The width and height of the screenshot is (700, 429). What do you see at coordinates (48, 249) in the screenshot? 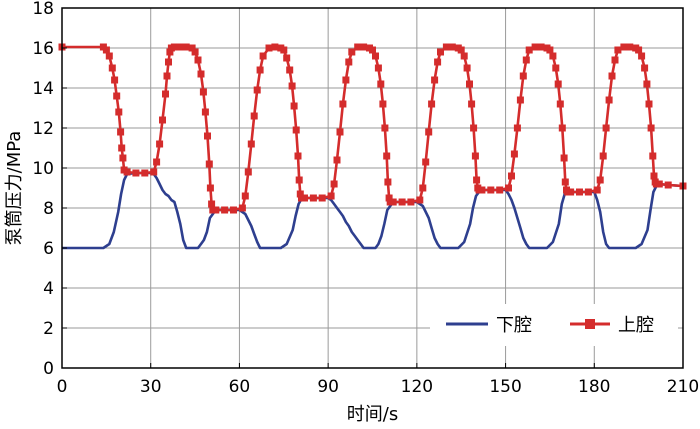
I see `y-tick-label-3: 6` at bounding box center [48, 249].